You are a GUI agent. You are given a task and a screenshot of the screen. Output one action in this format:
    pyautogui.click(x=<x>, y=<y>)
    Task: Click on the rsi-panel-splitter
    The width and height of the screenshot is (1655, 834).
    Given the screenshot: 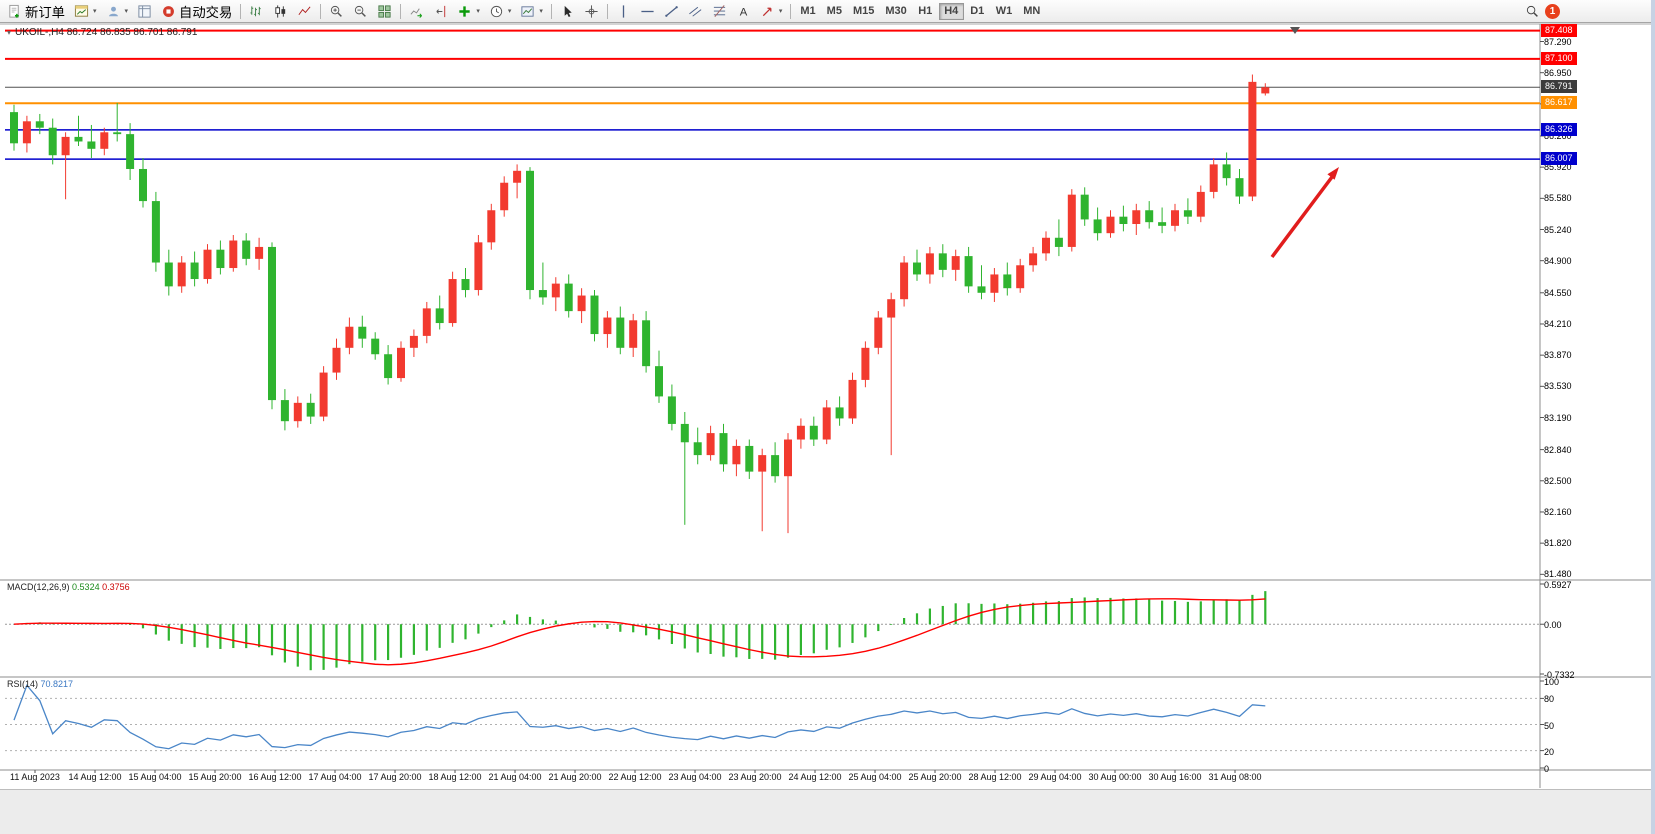 What is the action you would take?
    pyautogui.click(x=827, y=677)
    